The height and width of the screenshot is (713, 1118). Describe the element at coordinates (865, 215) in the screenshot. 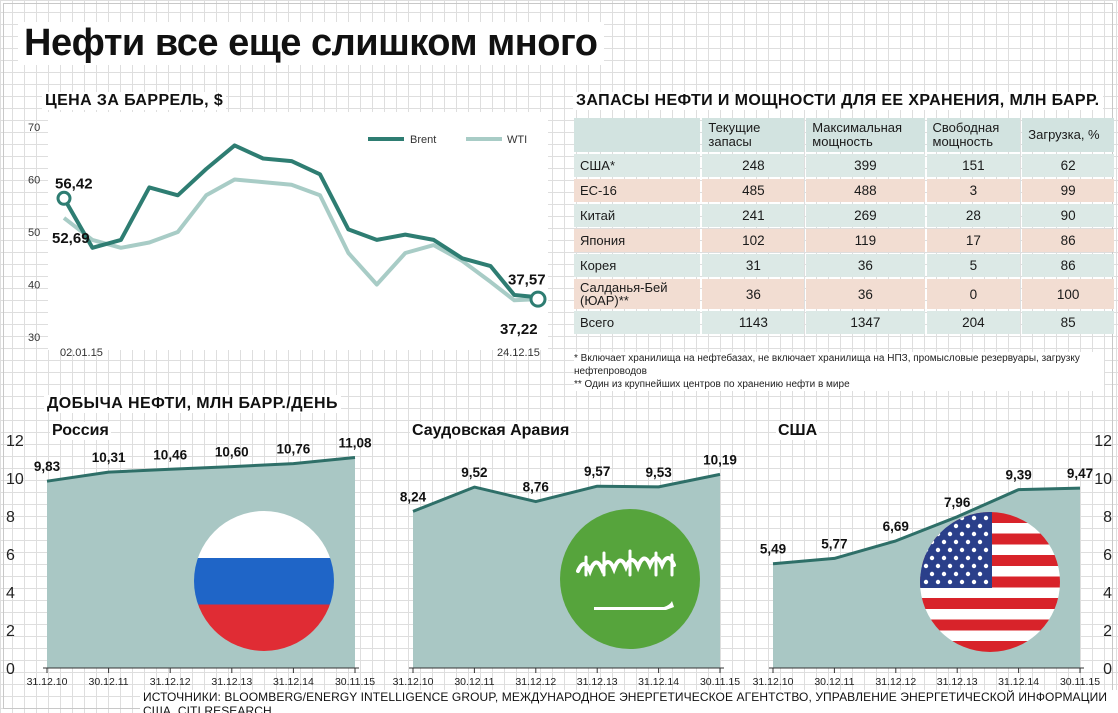

I see `row-max: 269` at that location.